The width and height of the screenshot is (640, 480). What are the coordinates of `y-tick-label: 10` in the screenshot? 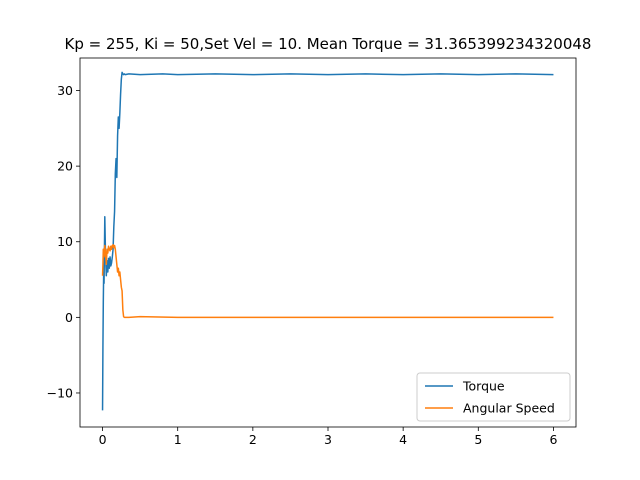 It's located at (65, 241).